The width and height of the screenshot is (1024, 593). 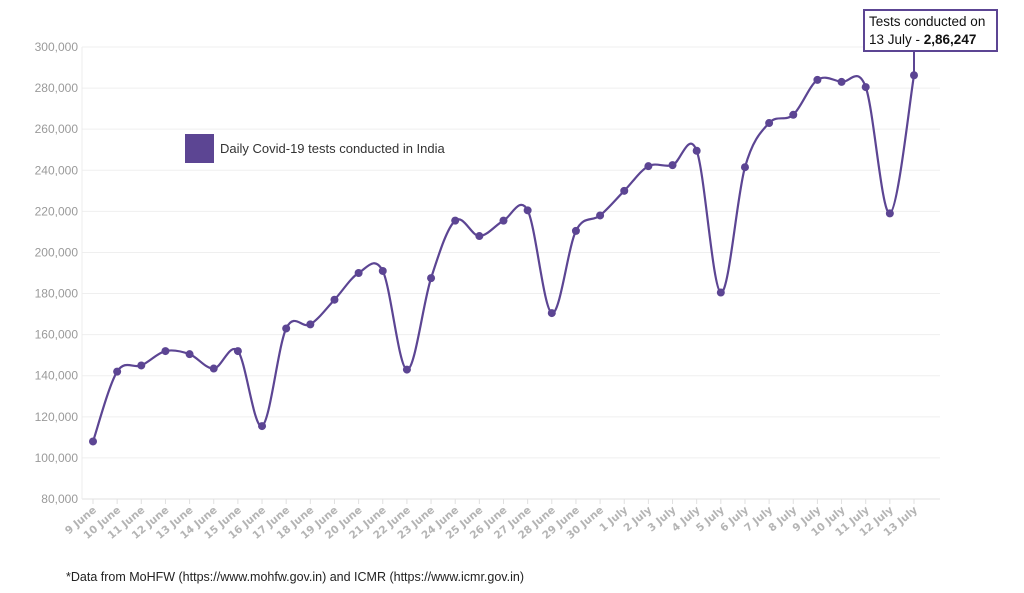 What do you see at coordinates (950, 39) in the screenshot?
I see `callout-value: 2,86,247` at bounding box center [950, 39].